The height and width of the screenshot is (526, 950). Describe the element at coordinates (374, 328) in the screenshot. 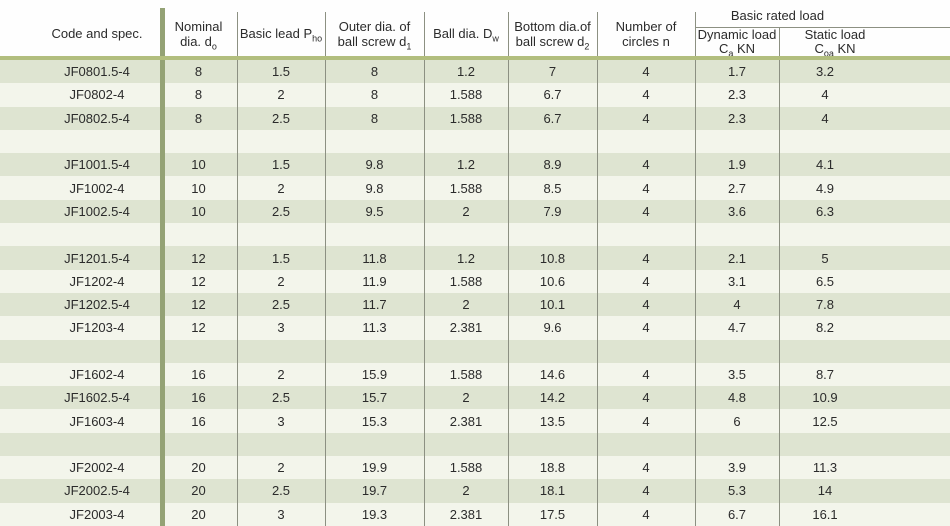

I see `cell-outer-dia: 11.3` at that location.